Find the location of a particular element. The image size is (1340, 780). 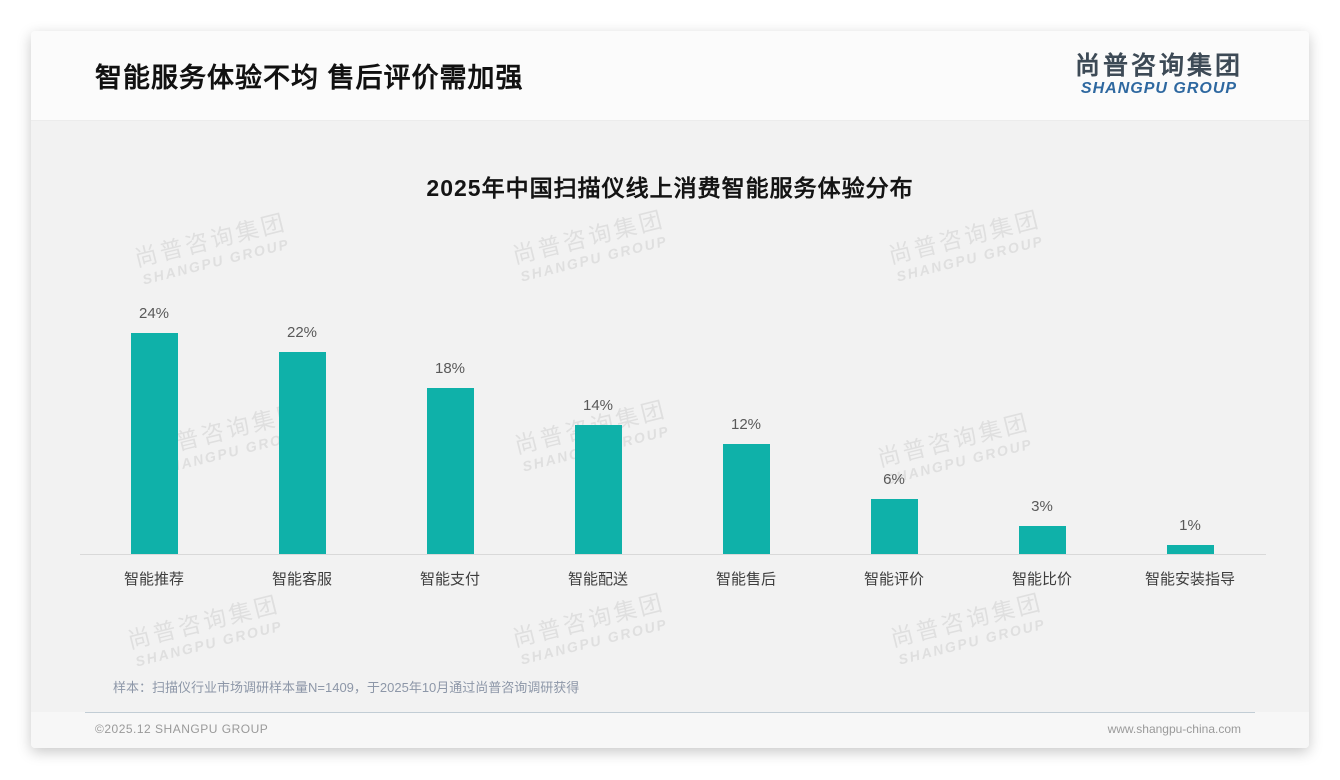

slide-header: 智能服务体验不均 售后评价需加强 尚普咨询集团 SHANGPU GROUP is located at coordinates (670, 75).